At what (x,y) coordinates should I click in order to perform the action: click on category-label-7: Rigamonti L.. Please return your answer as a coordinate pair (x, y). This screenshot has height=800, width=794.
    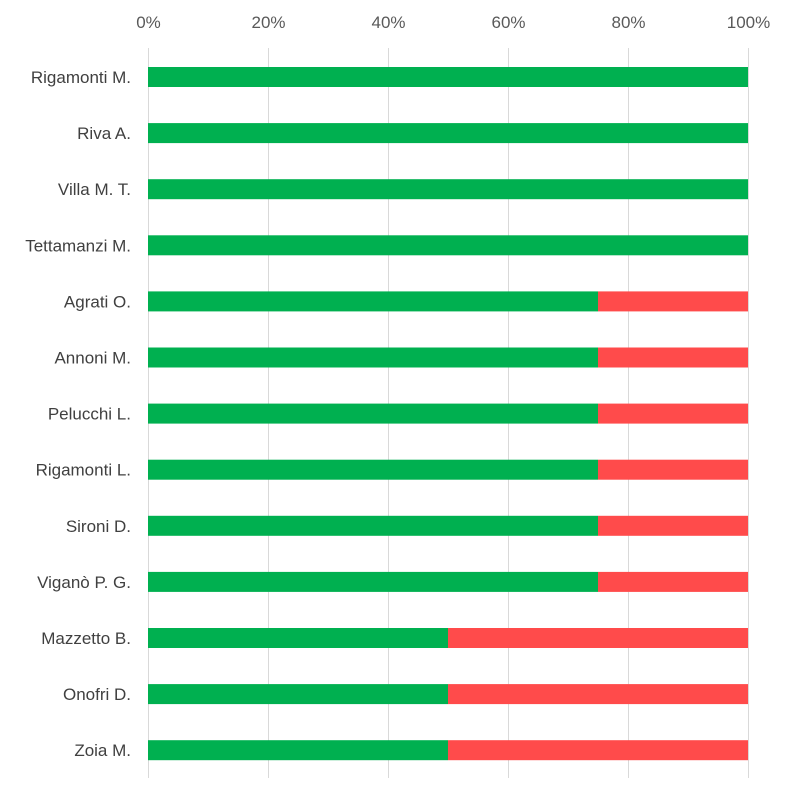
    Looking at the image, I should click on (83, 470).